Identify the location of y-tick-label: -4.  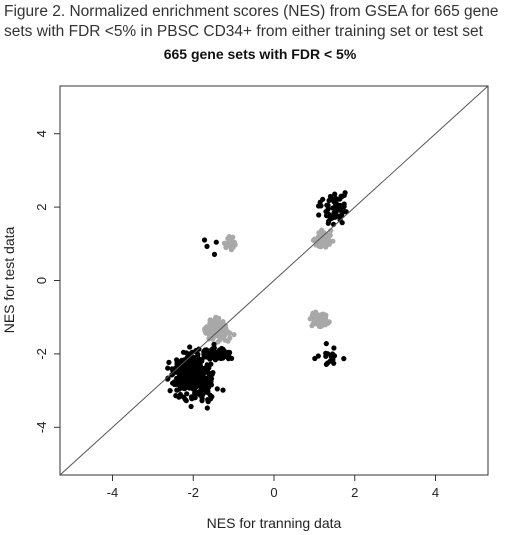
(41, 428).